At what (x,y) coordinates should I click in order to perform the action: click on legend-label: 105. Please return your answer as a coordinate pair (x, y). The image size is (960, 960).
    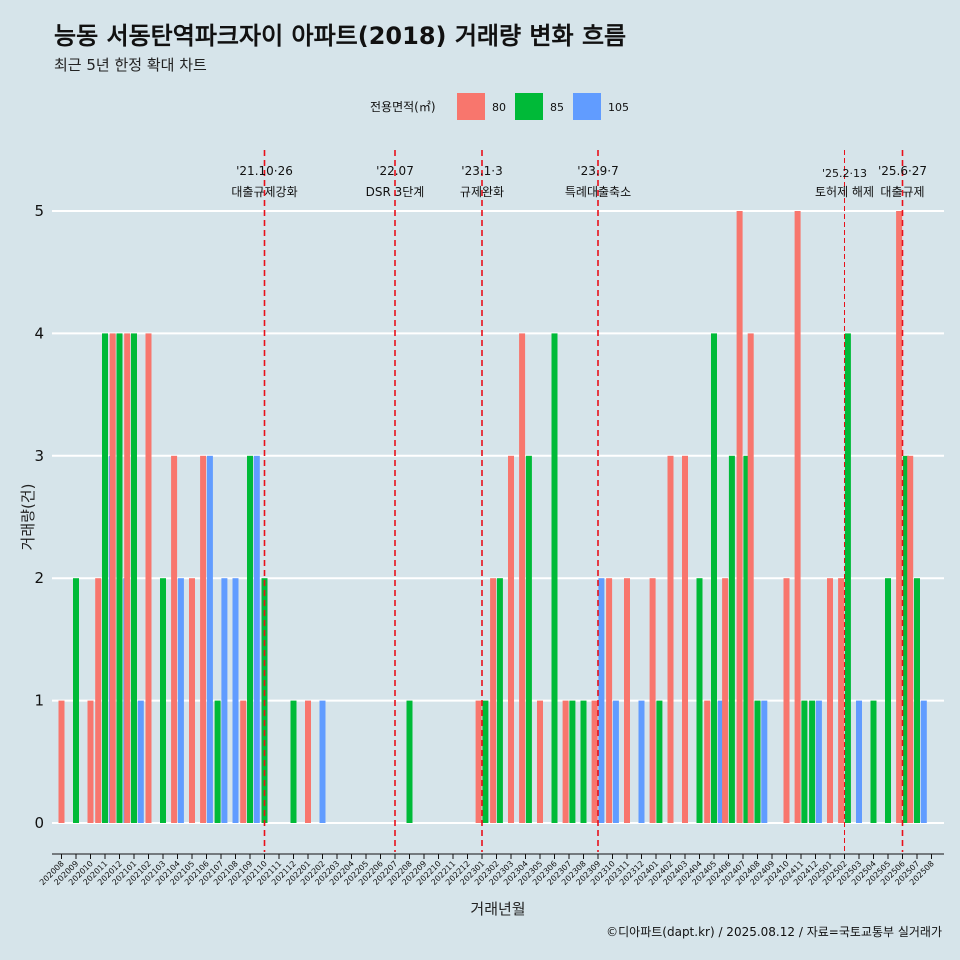
    Looking at the image, I should click on (618, 107).